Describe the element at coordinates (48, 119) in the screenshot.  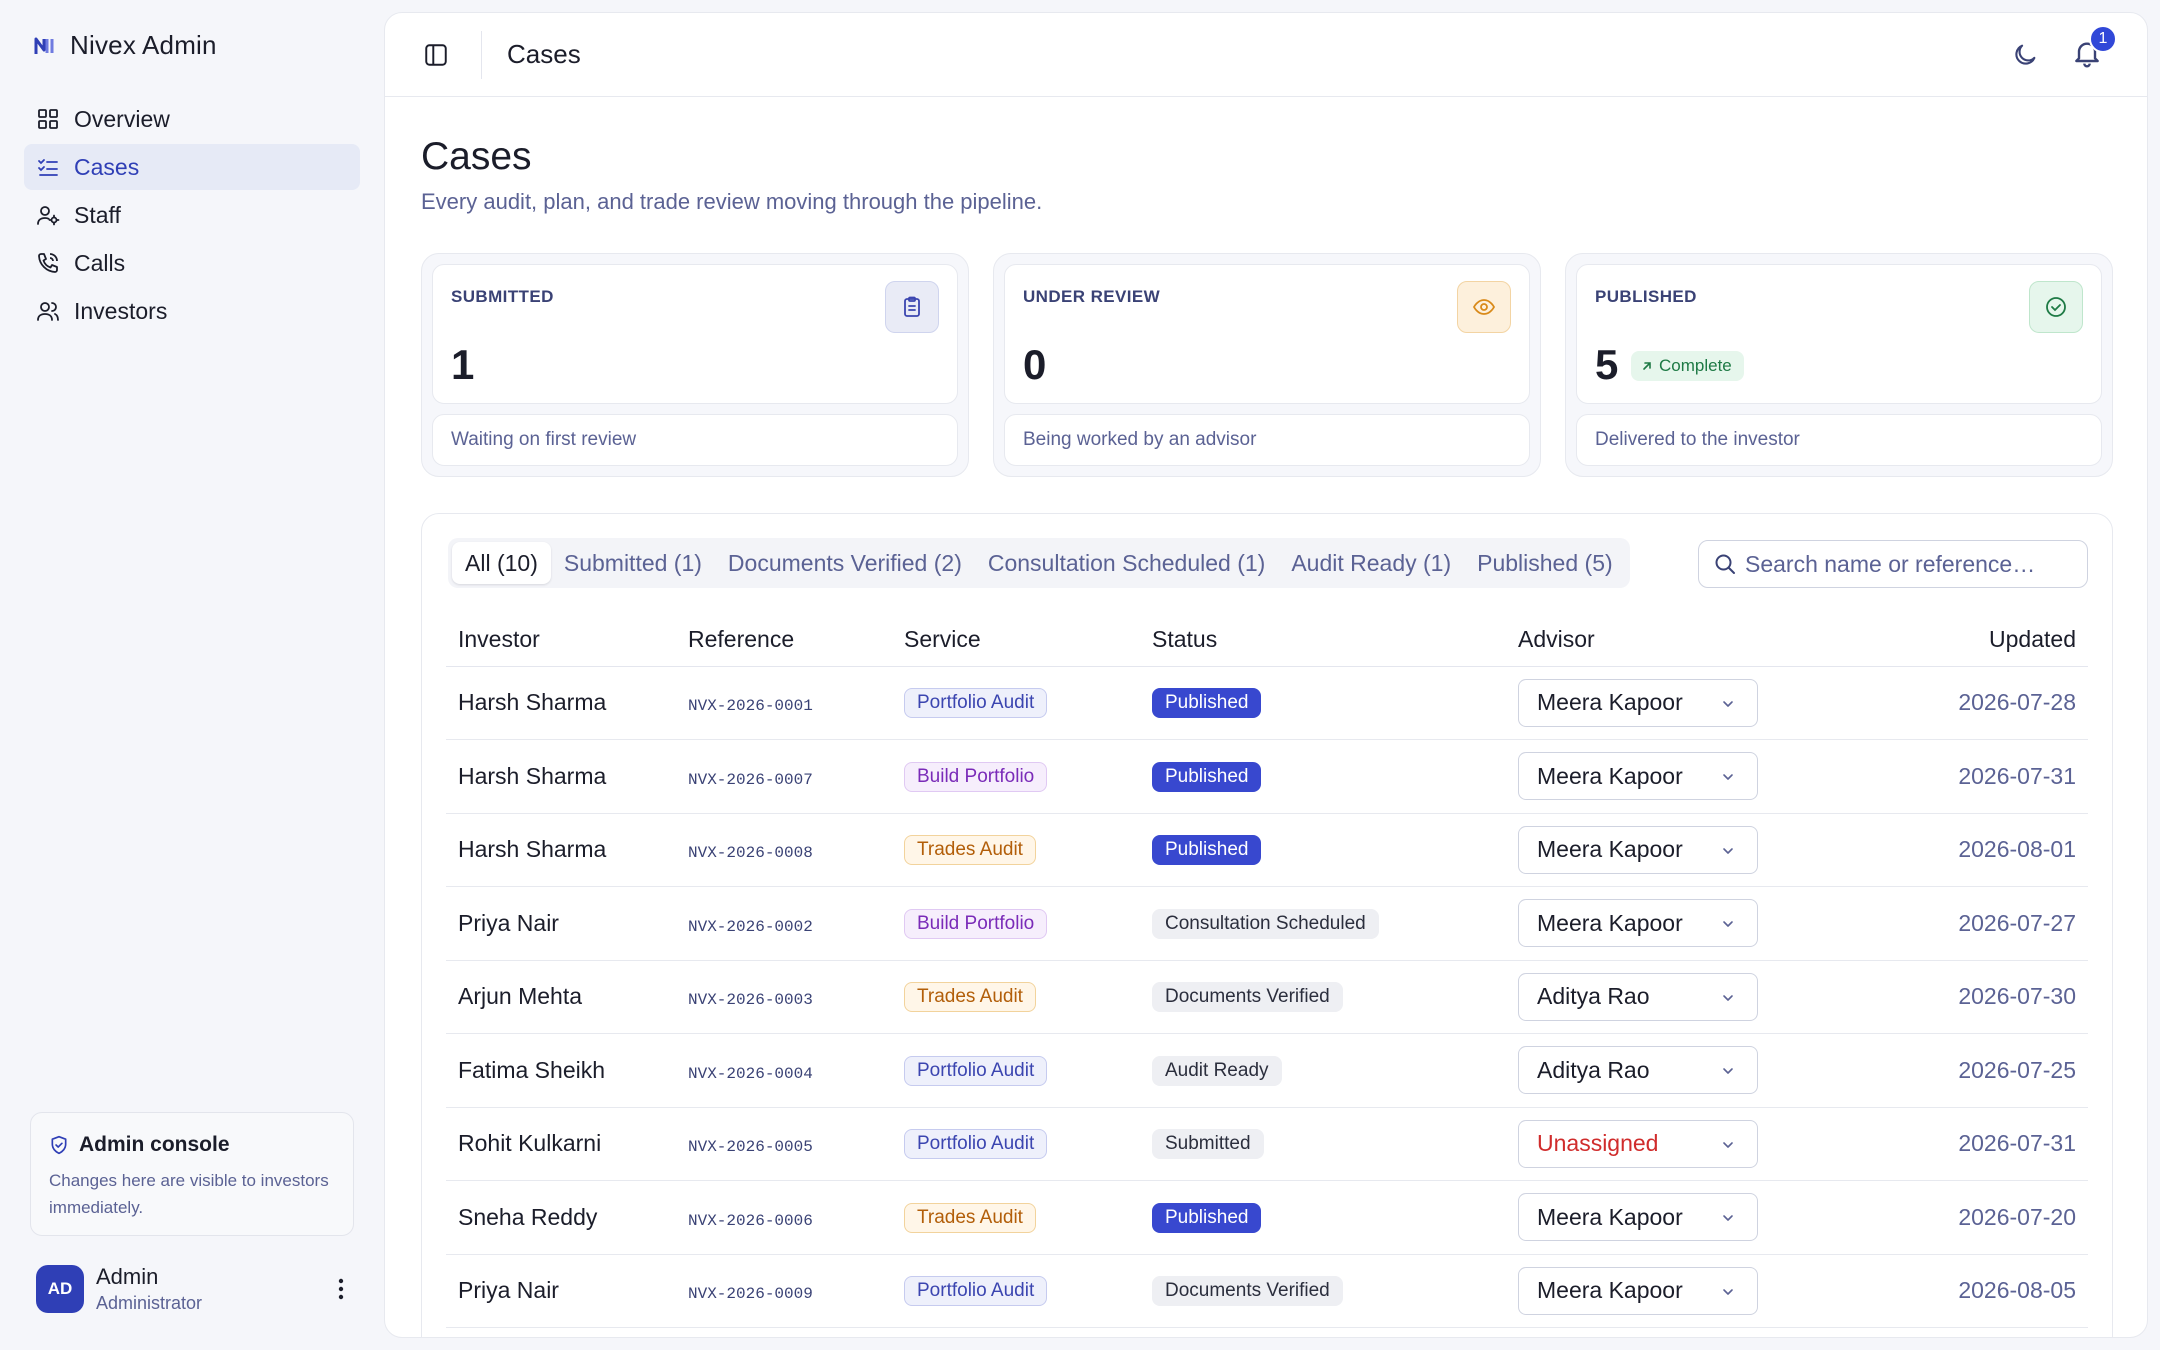
I see `grid-icon` at that location.